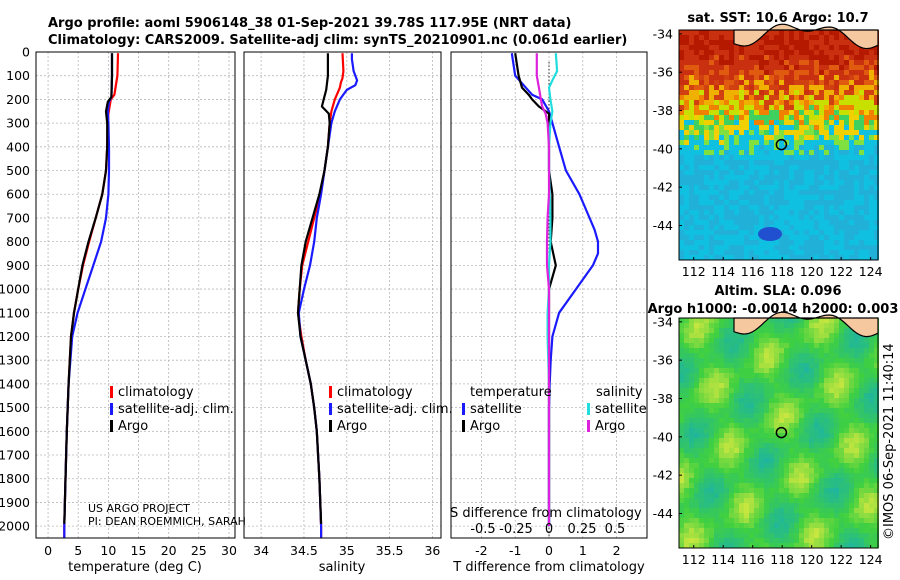 The height and width of the screenshot is (580, 900). I want to click on temperature-legend: climatology satellite-adj. clim. Argo, so click(172, 409).